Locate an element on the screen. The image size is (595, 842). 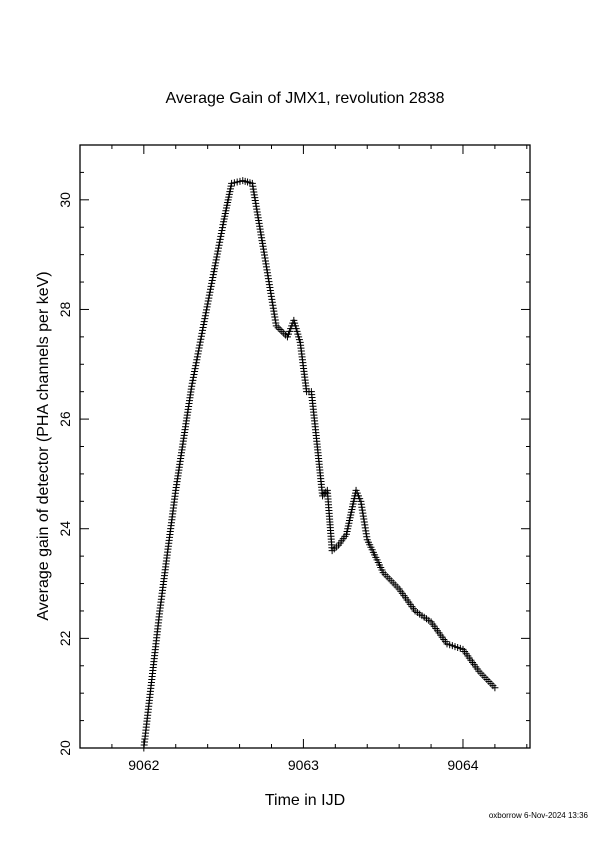
x-tick-label: 9064 is located at coordinates (462, 765).